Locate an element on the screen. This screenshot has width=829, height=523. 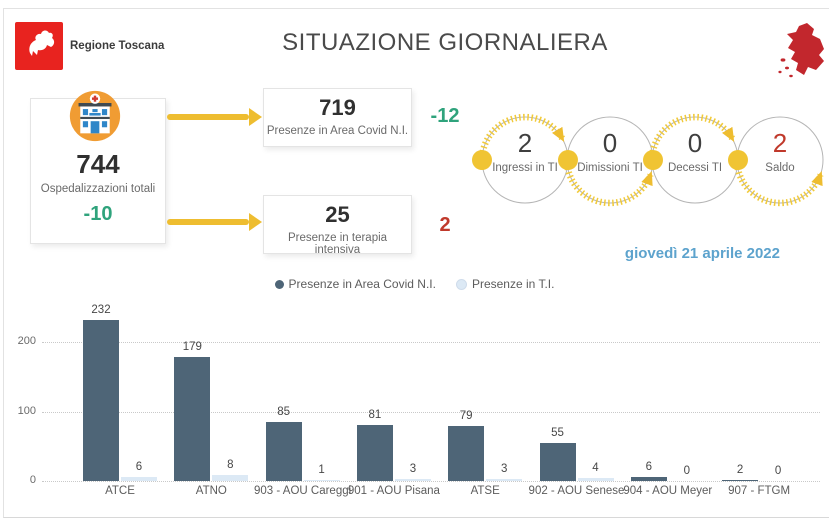
flow-step-label: Decessi TI is located at coordinates (695, 168).